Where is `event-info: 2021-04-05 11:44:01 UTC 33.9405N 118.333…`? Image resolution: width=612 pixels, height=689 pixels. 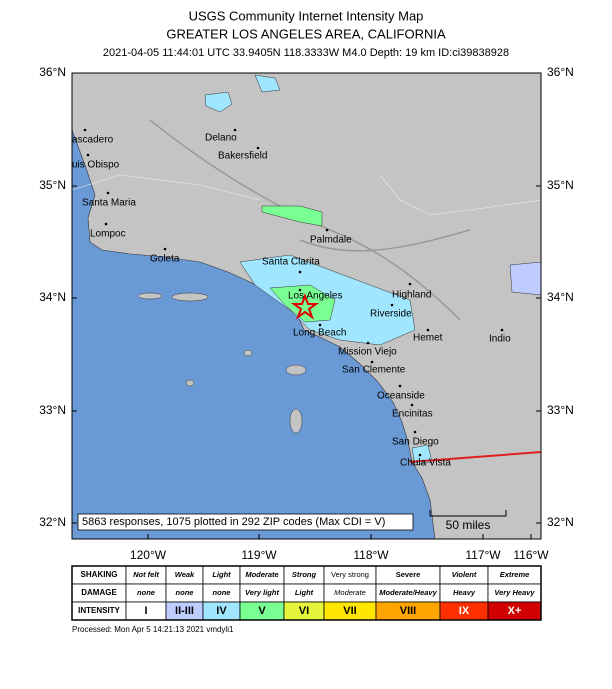 event-info: 2021-04-05 11:44:01 UTC 33.9405N 118.333… is located at coordinates (306, 53).